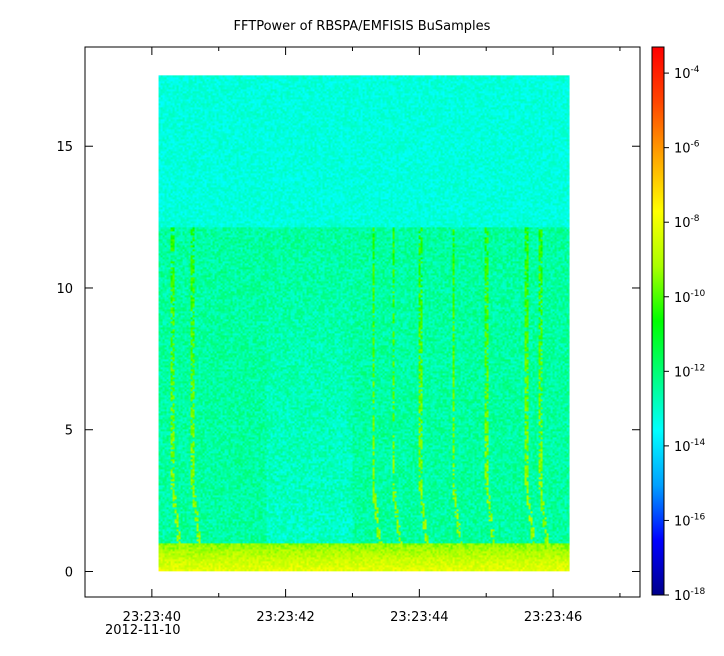 The width and height of the screenshot is (724, 656). Describe the element at coordinates (69, 431) in the screenshot. I see `y-tick-label: 5` at that location.